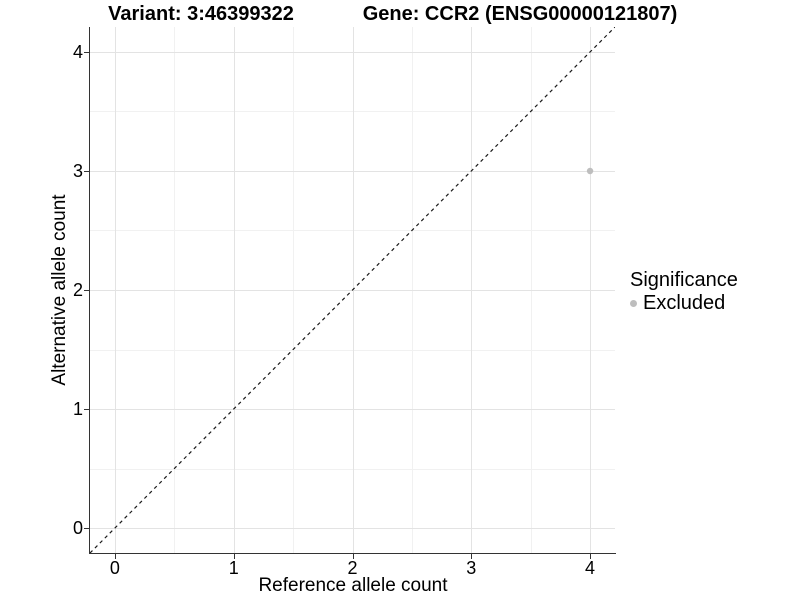  I want to click on x-tick-label: 3, so click(471, 568).